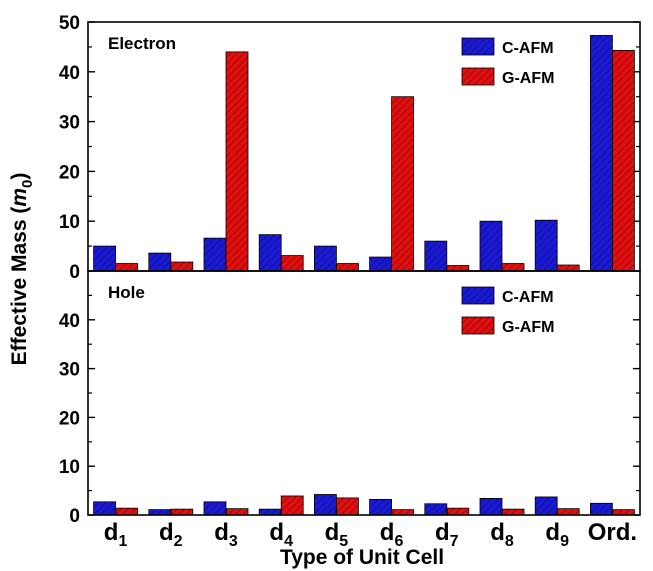 Image resolution: width=653 pixels, height=571 pixels. Describe the element at coordinates (116, 534) in the screenshot. I see `x-tick-label: d1` at that location.